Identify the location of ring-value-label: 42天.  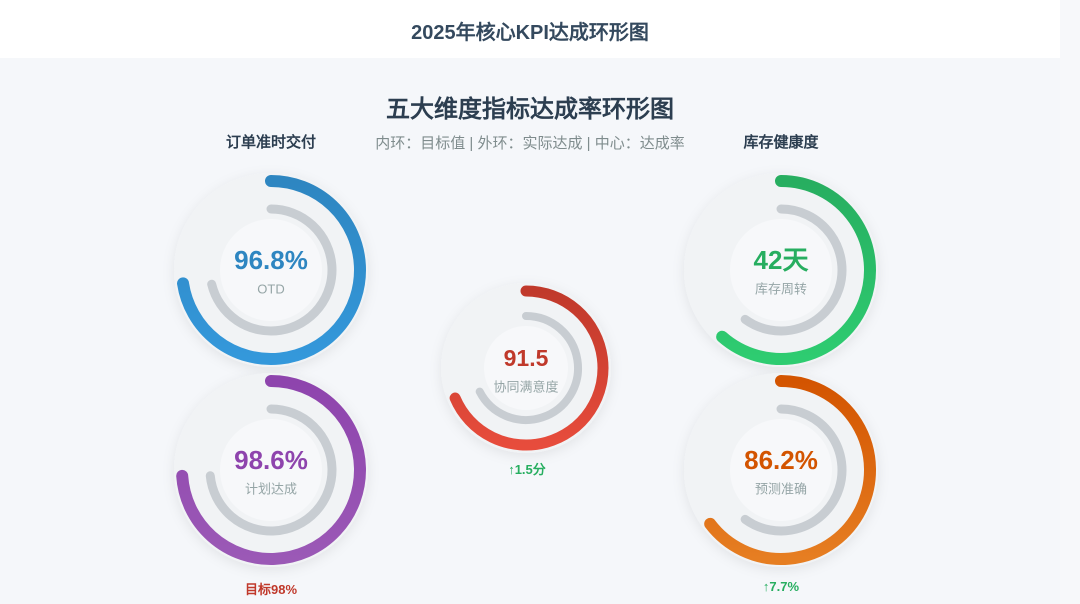
(781, 260).